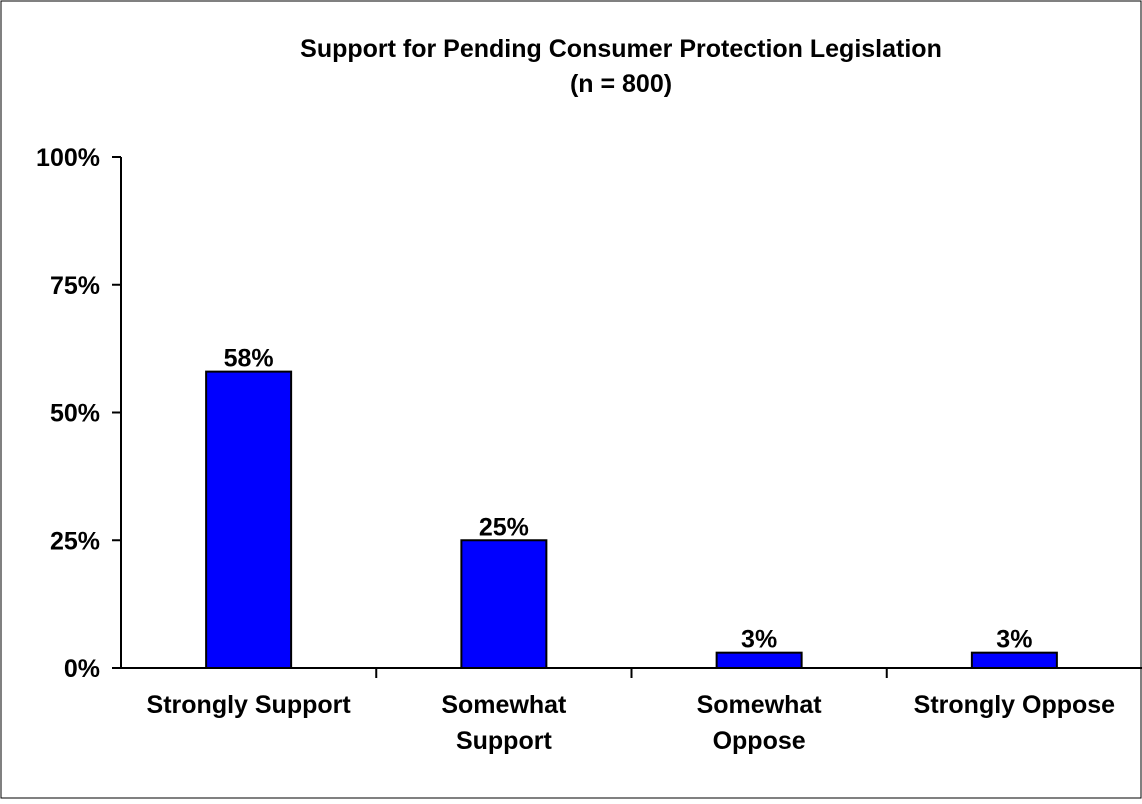  I want to click on y-axis-ticks: 0% 25% 50% 75% 100%, so click(78, 413).